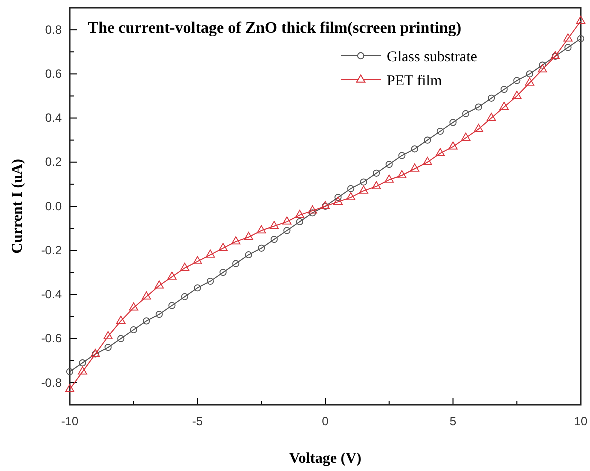  Describe the element at coordinates (51, 250) in the screenshot. I see `y-tick-label: -0.2` at that location.